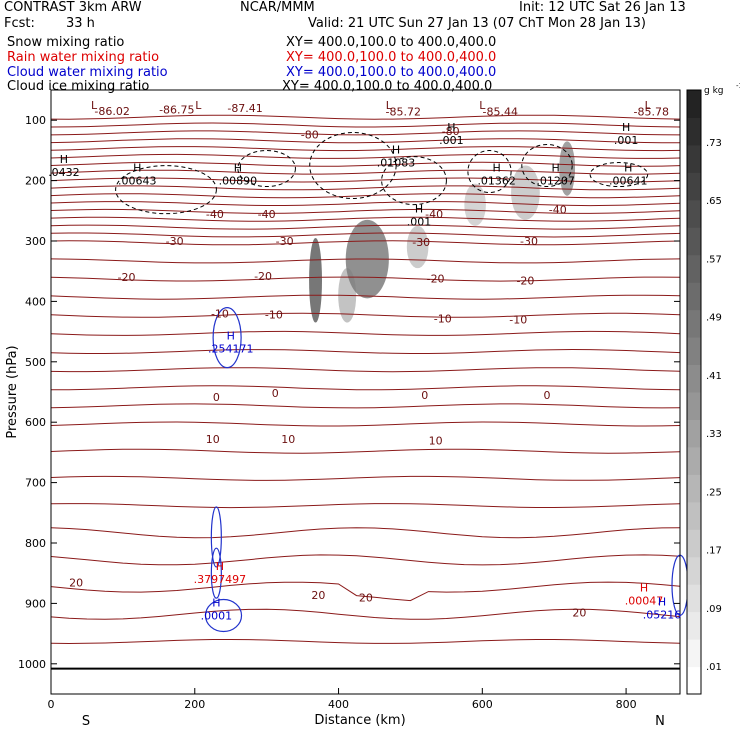 This screenshot has height=740, width=740. Describe the element at coordinates (651, 112) in the screenshot. I see `low-value-label: -85.78` at that location.